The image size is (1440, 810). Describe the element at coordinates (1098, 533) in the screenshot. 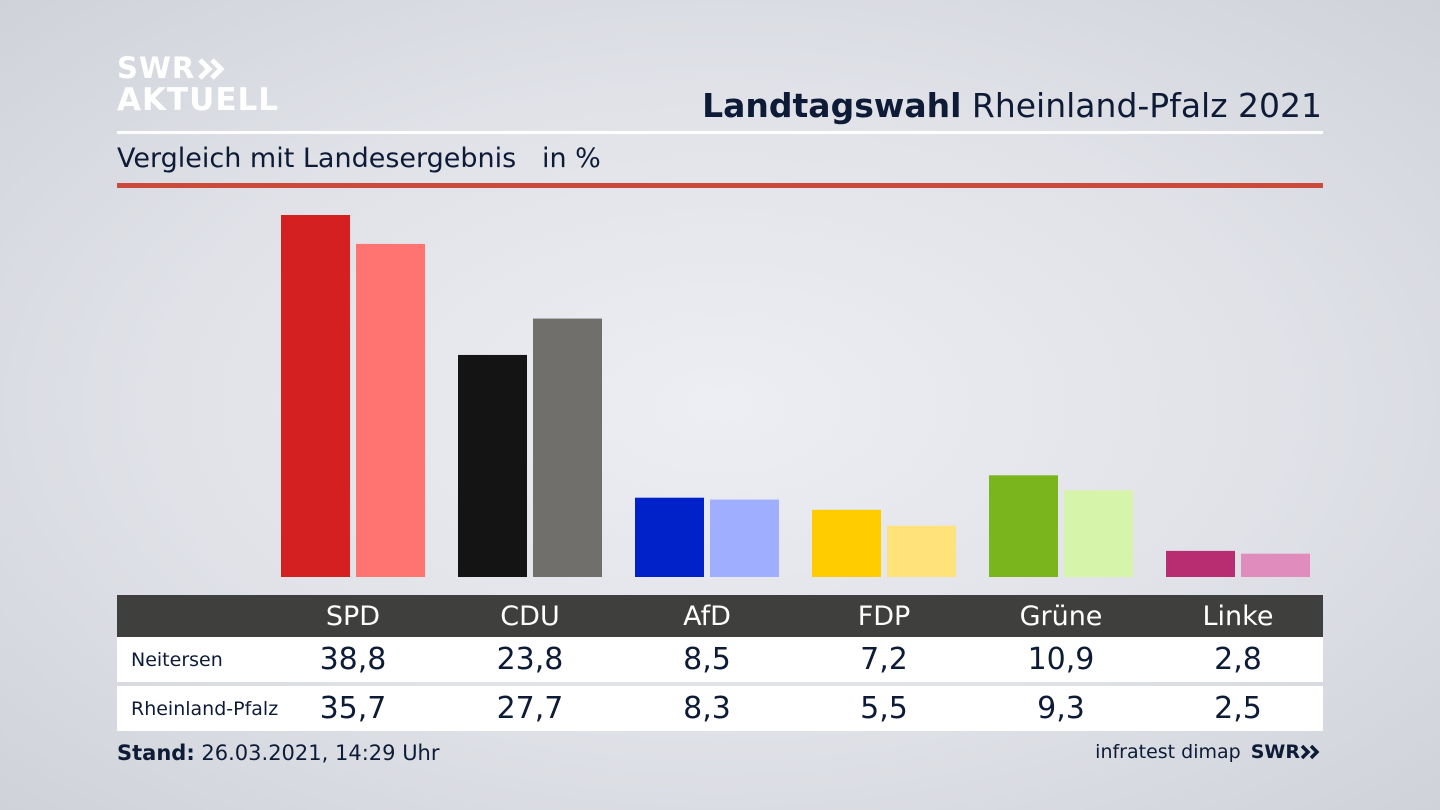

I see `bar-grne-state` at that location.